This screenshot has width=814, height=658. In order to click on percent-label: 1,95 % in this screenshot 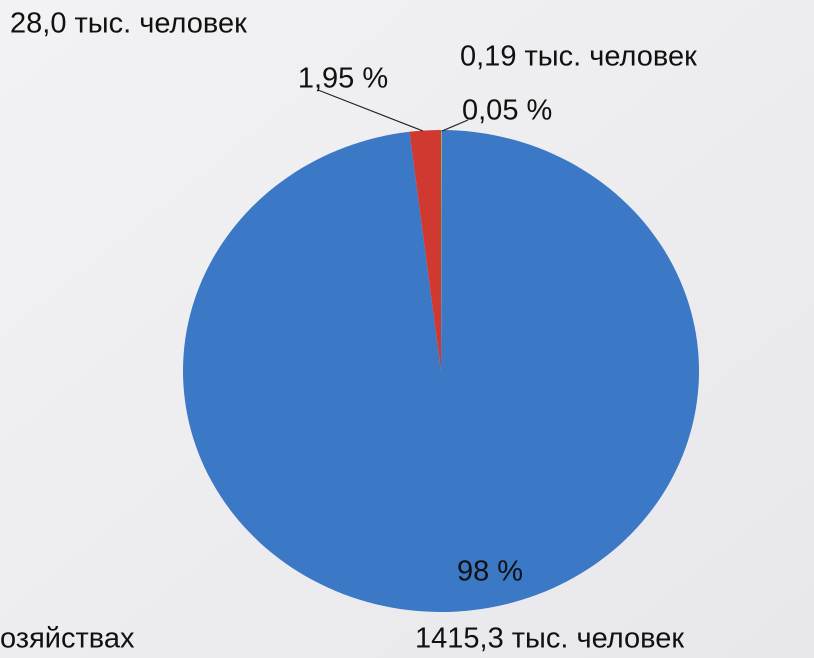, I will do `click(343, 79)`.